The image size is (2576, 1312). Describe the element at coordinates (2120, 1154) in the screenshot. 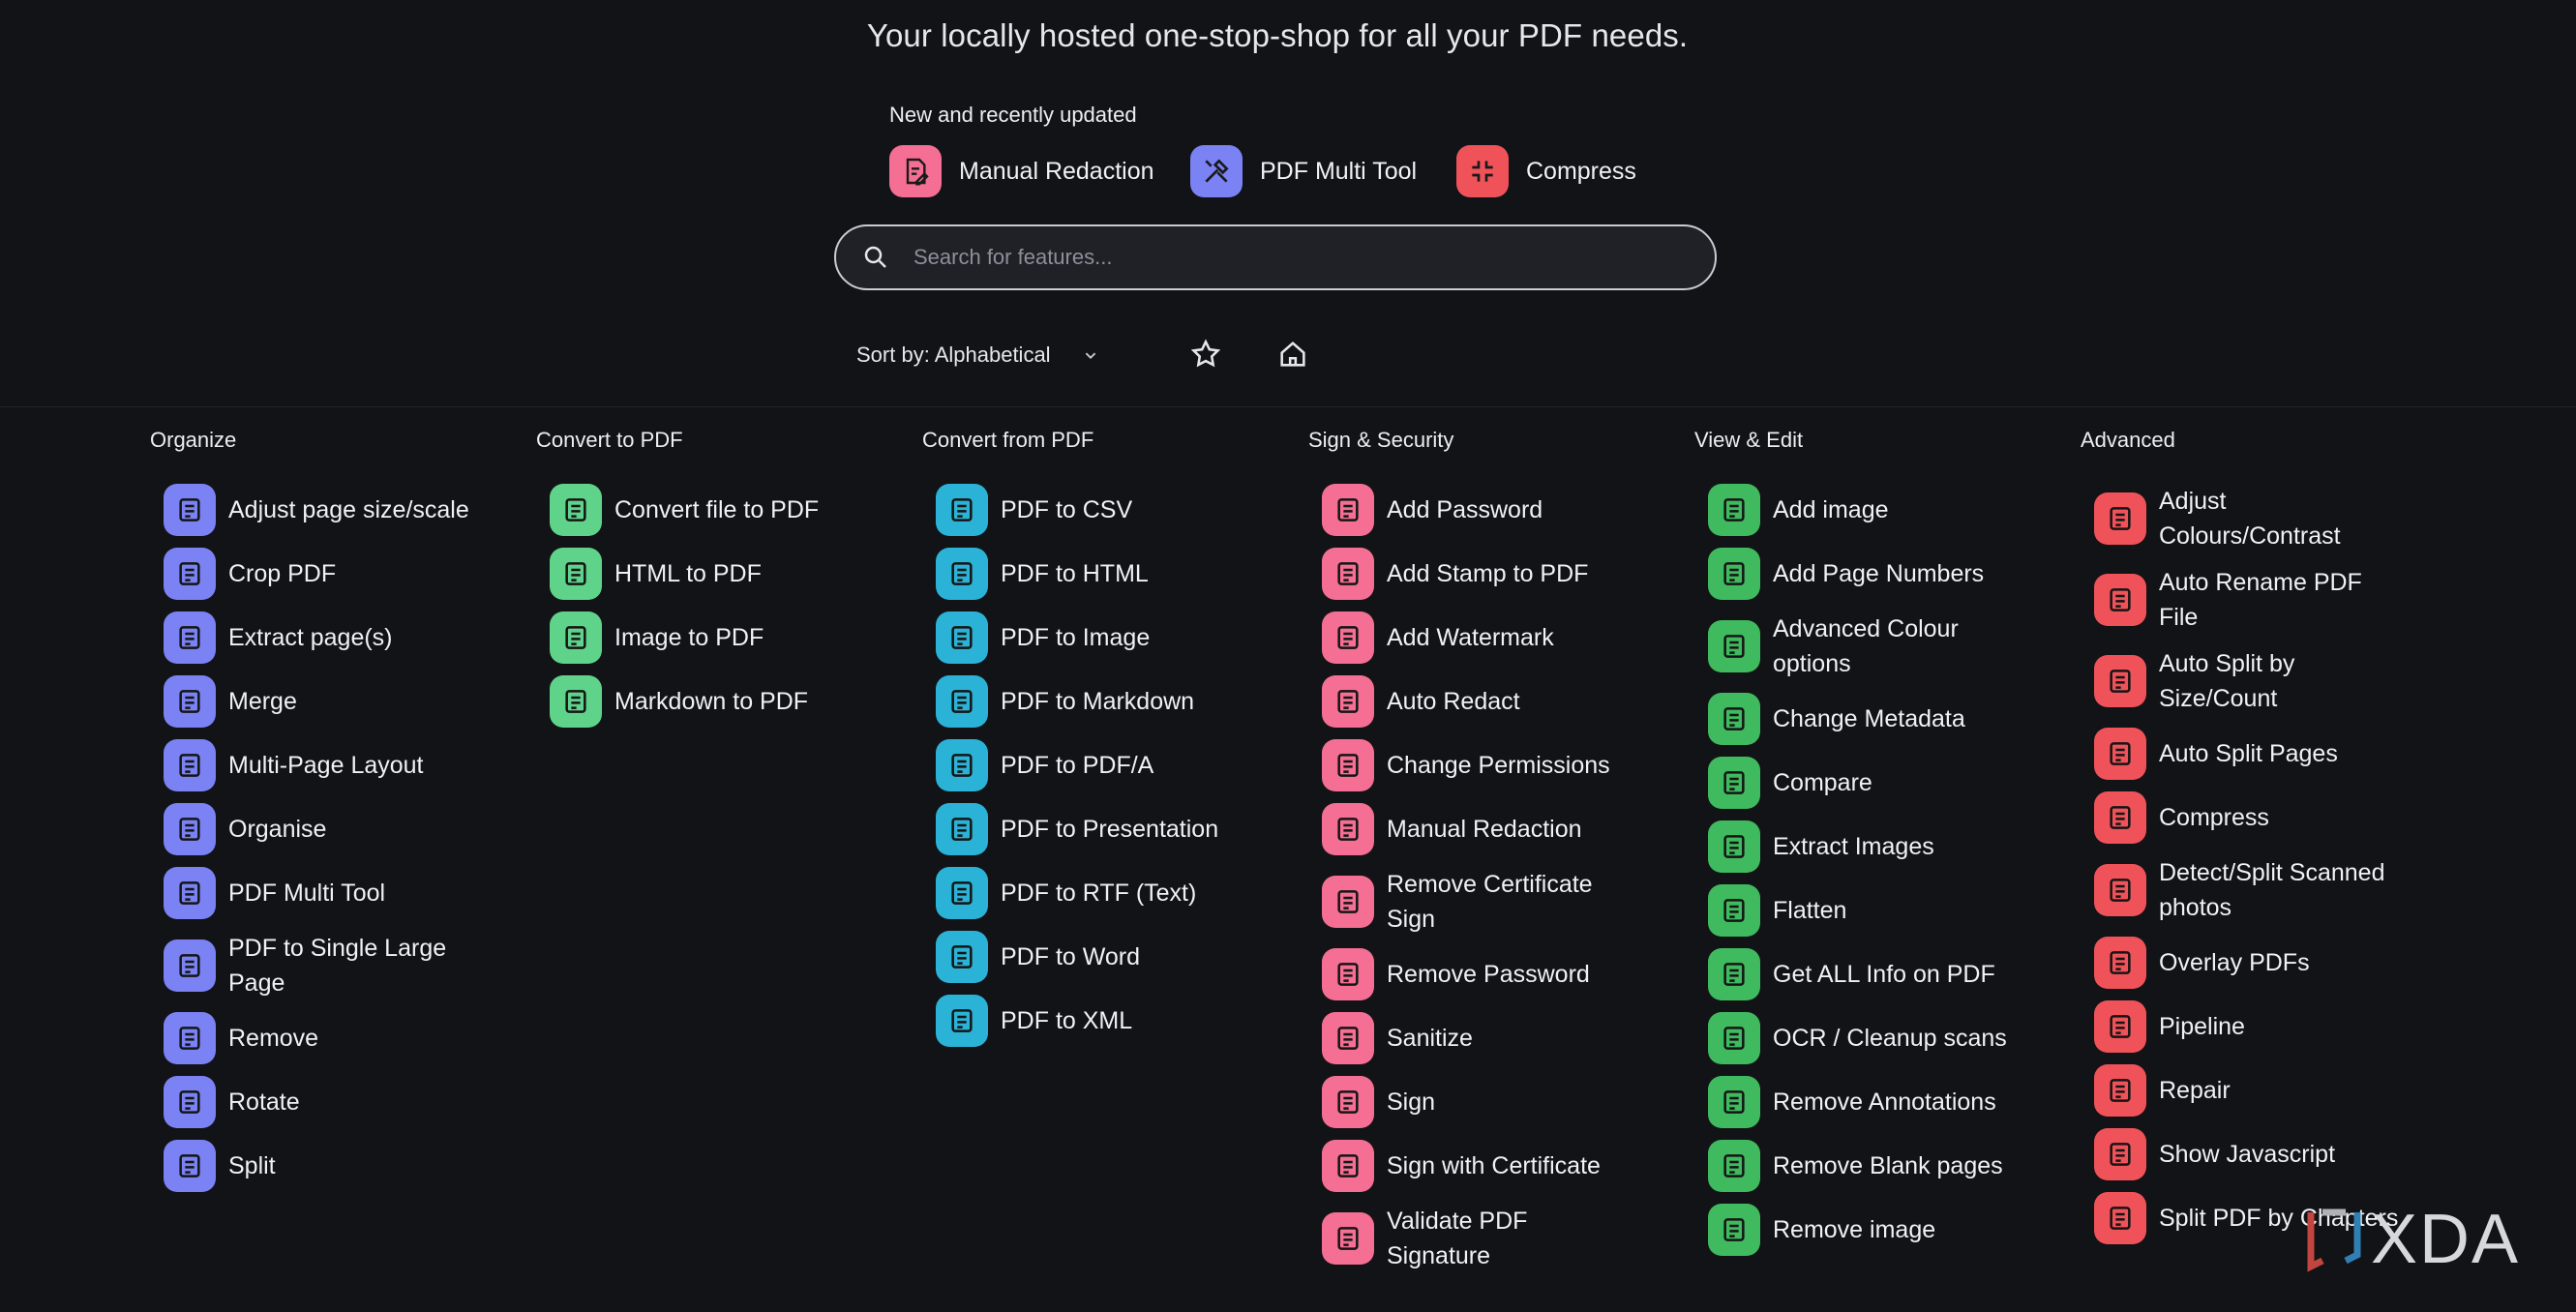

I see `show-javascript-icon` at that location.